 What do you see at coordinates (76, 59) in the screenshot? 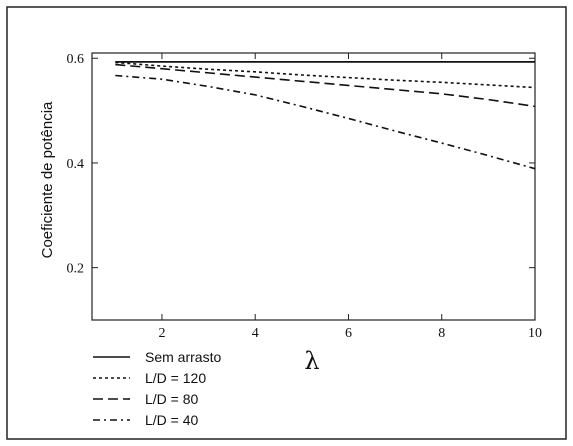
I see `y-tick-label: 0.6` at bounding box center [76, 59].